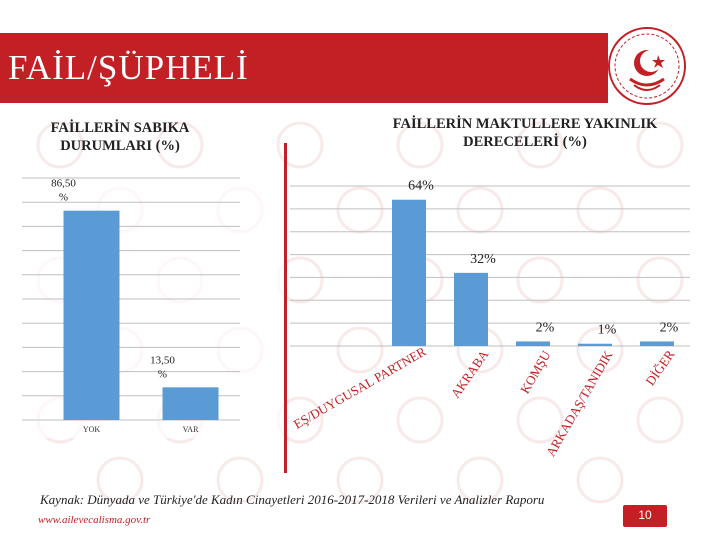  Describe the element at coordinates (191, 429) in the screenshot. I see `left-category-label-1: VAR` at that location.